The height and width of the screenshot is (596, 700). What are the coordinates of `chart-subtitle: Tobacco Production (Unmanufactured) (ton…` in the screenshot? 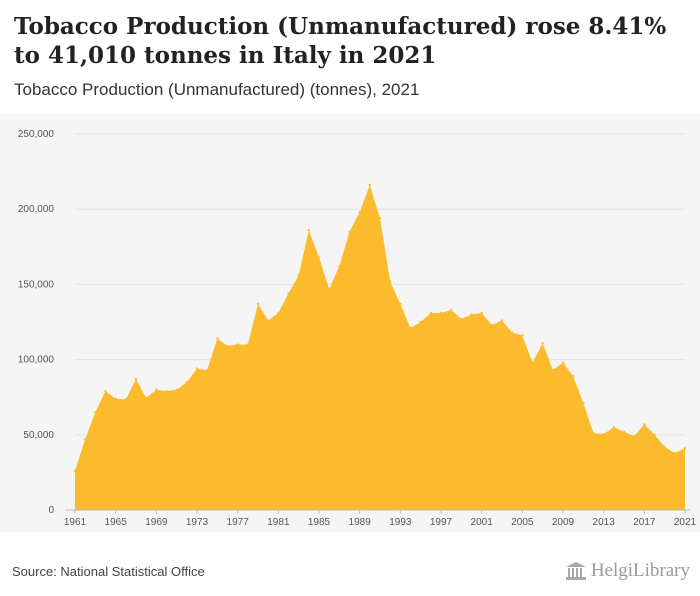 It's located at (217, 89).